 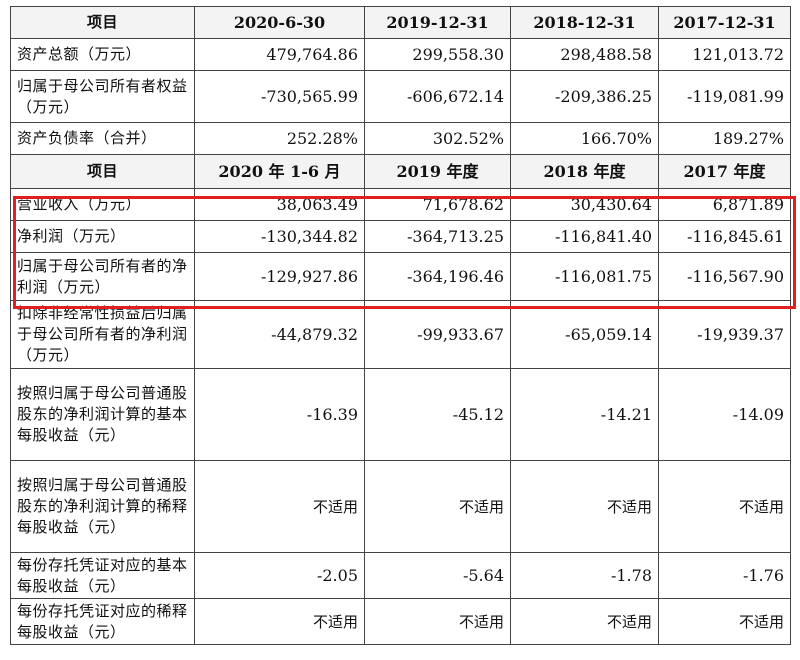 I want to click on row-label: 按照归属于母公司普通股股东的净利润计算的基本每股收益（元）, so click(x=102, y=414).